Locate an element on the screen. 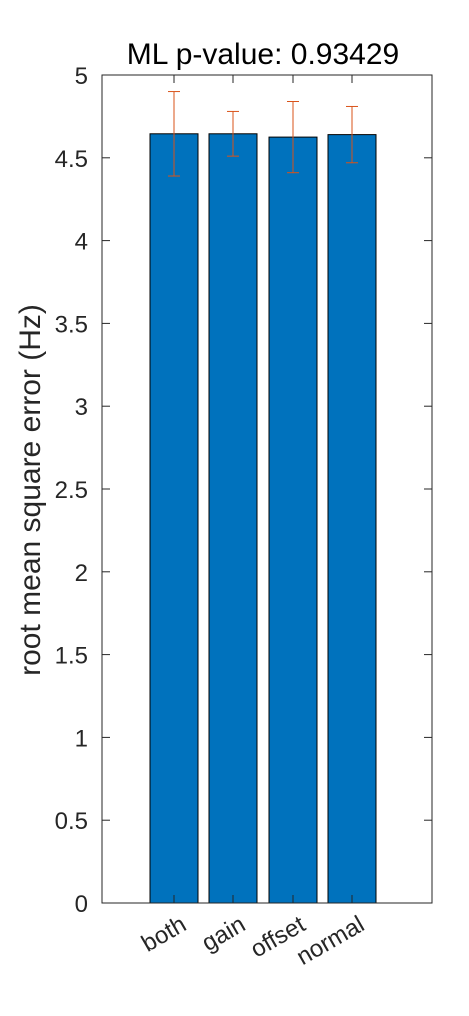 The width and height of the screenshot is (469, 1016). y-tick-label: 5 is located at coordinates (81, 76).